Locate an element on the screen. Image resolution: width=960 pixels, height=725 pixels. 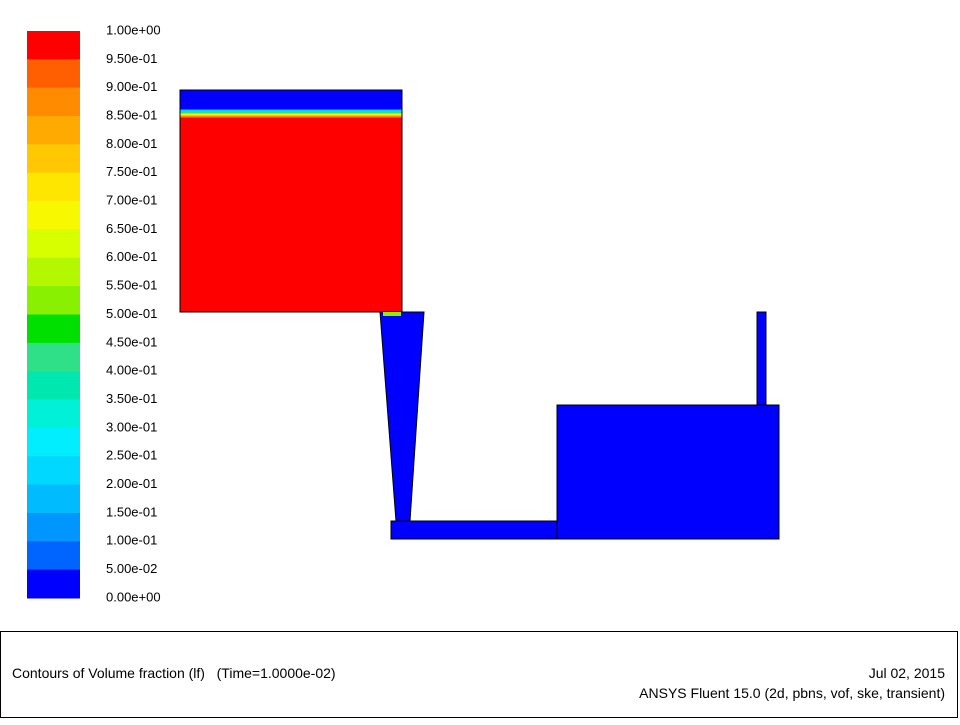
colorbar-label: 7.50e-01 is located at coordinates (131, 171).